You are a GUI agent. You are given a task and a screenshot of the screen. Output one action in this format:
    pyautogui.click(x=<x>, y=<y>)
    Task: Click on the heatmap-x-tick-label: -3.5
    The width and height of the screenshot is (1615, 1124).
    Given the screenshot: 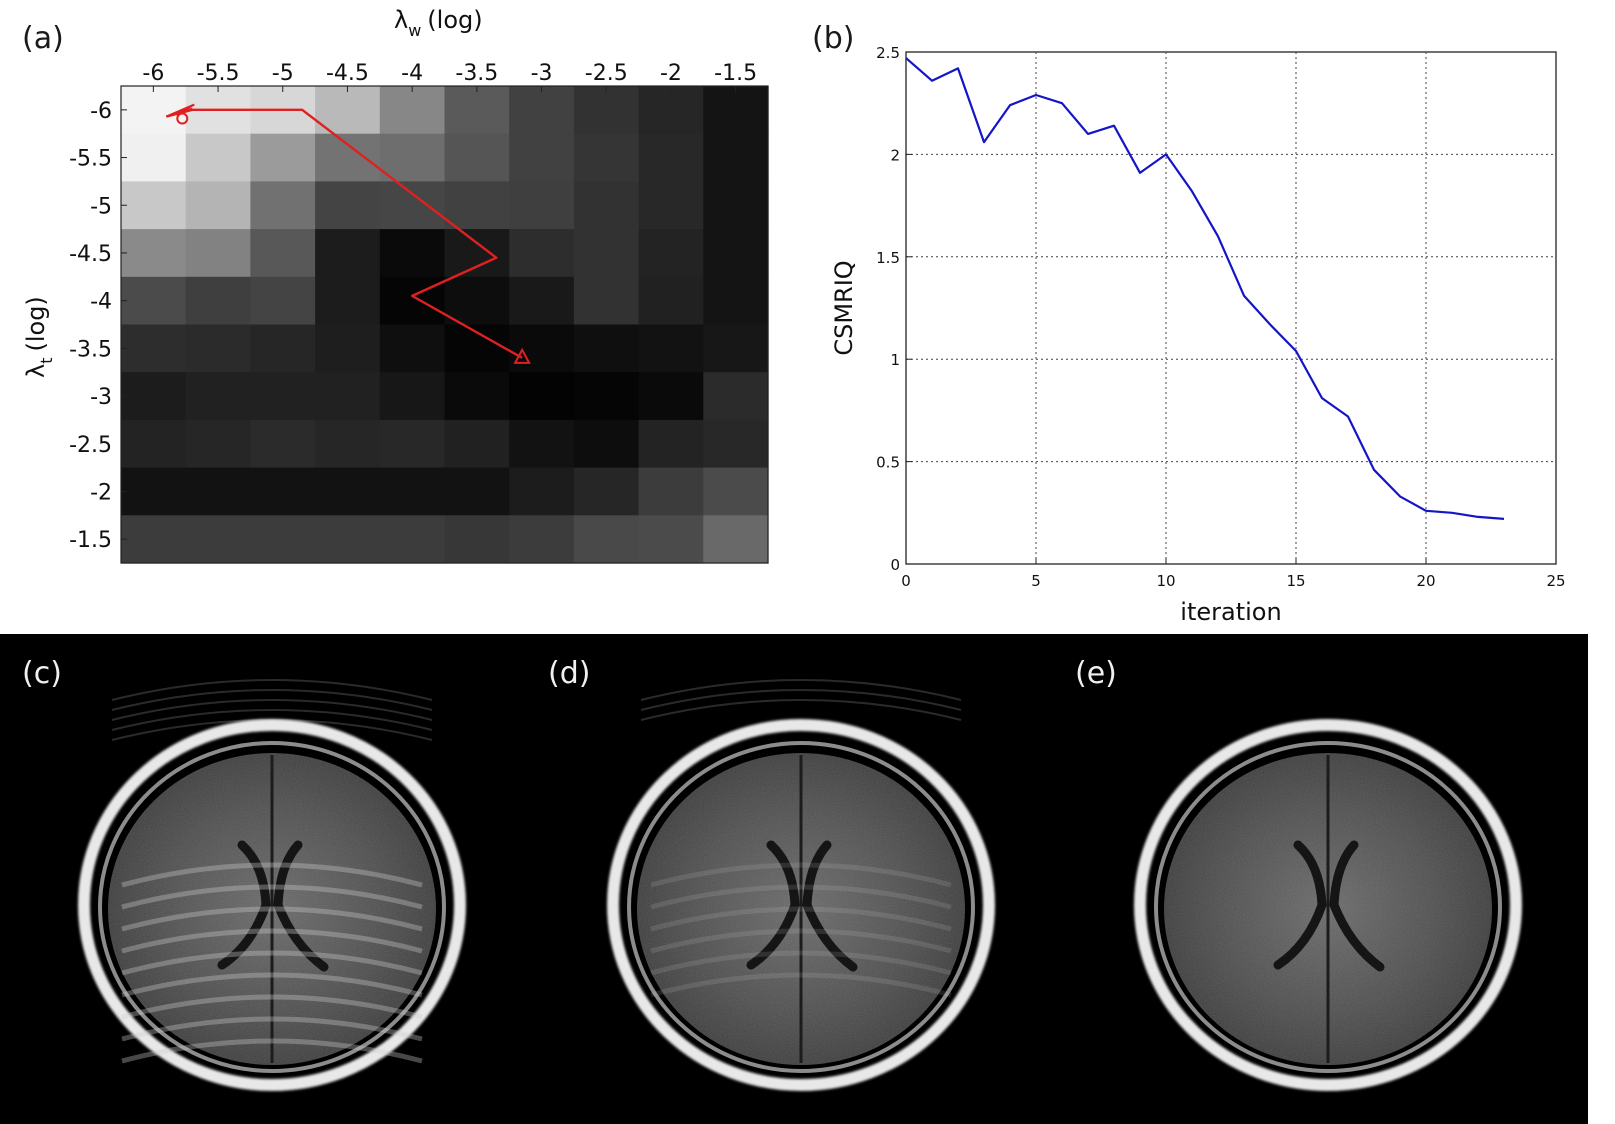 What is the action you would take?
    pyautogui.click(x=476, y=73)
    